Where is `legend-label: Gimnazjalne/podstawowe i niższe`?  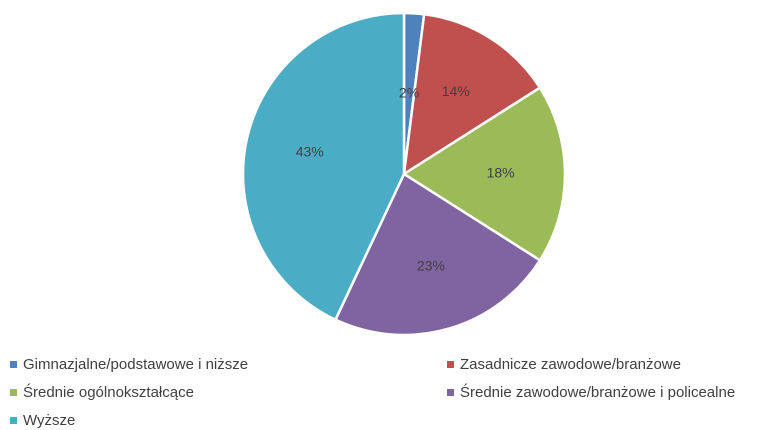 legend-label: Gimnazjalne/podstawowe i niższe is located at coordinates (136, 364).